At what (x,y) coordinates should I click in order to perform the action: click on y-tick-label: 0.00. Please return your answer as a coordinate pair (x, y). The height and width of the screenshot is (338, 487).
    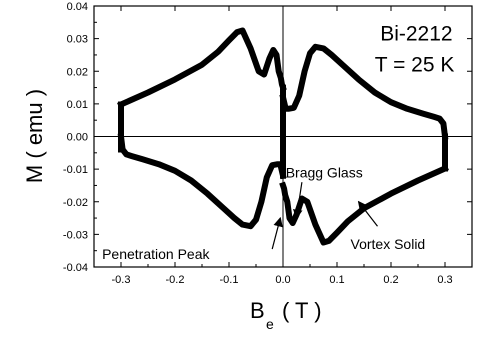
    Looking at the image, I should click on (77, 138).